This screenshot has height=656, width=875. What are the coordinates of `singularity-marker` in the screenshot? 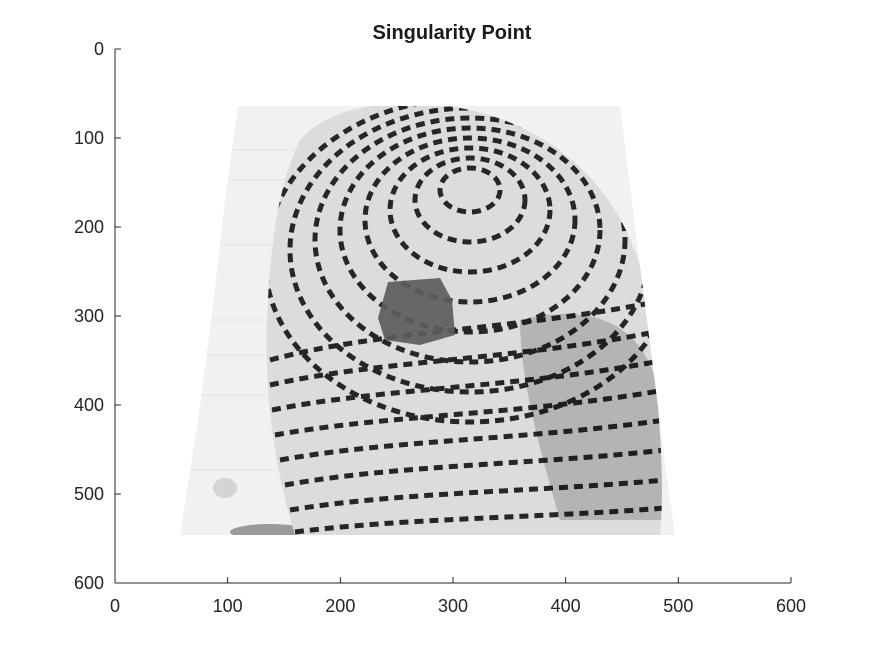 It's located at (416, 311).